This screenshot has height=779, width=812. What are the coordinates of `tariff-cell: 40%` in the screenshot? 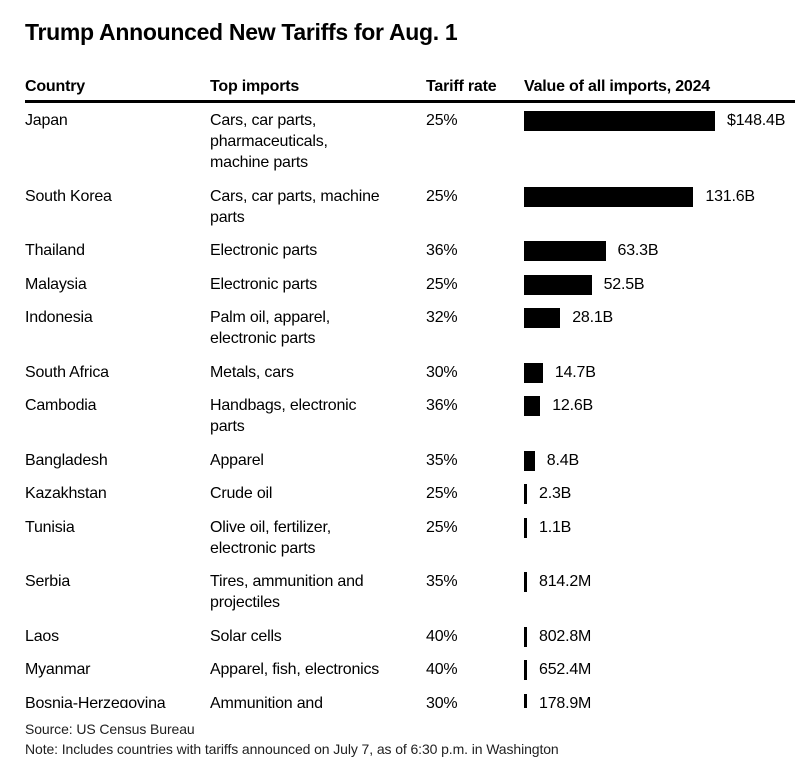 It's located at (442, 669).